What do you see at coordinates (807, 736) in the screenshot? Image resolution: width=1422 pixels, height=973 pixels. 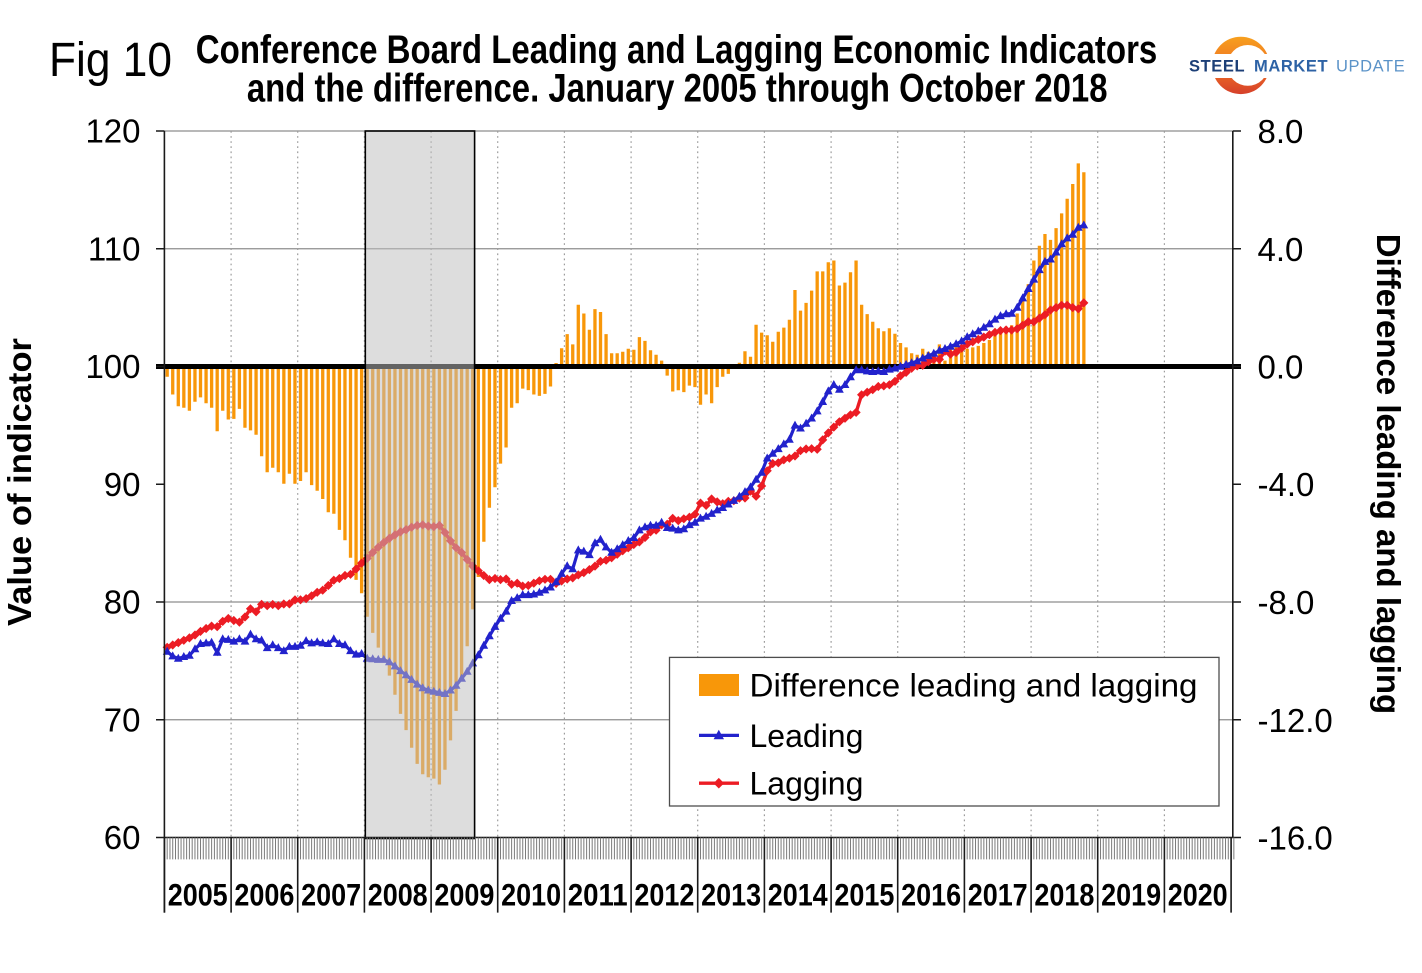 I see `svg-text: Leading` at bounding box center [807, 736].